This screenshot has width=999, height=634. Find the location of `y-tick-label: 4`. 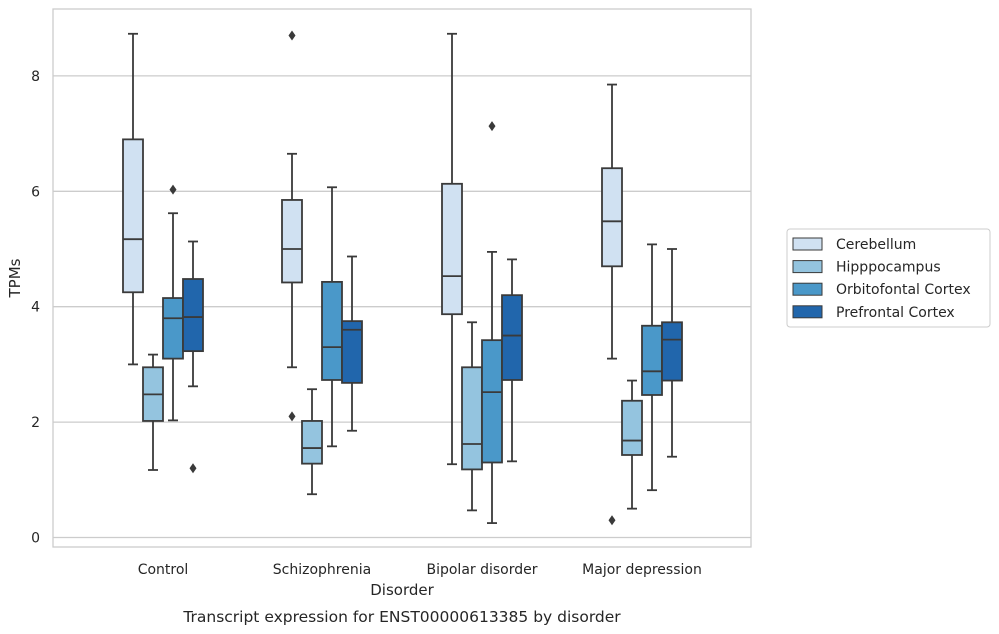

y-tick-label: 4 is located at coordinates (35, 308).